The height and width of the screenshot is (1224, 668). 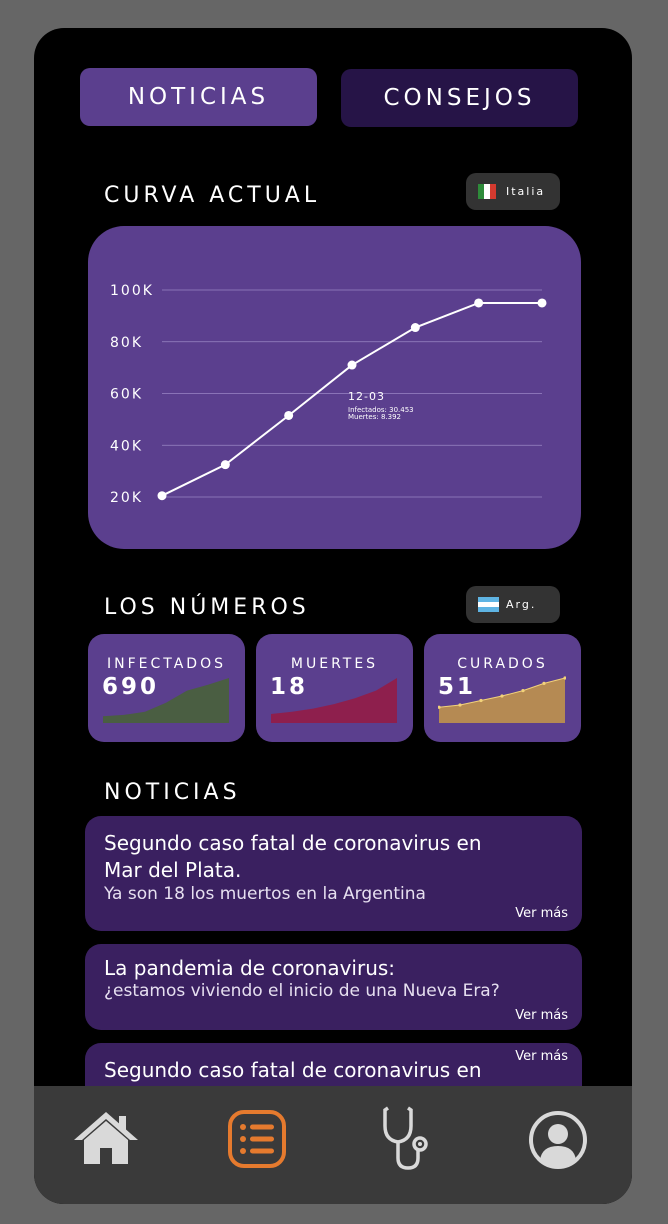 I want to click on tab-consejos-label: CONSEJOS, so click(x=459, y=98).